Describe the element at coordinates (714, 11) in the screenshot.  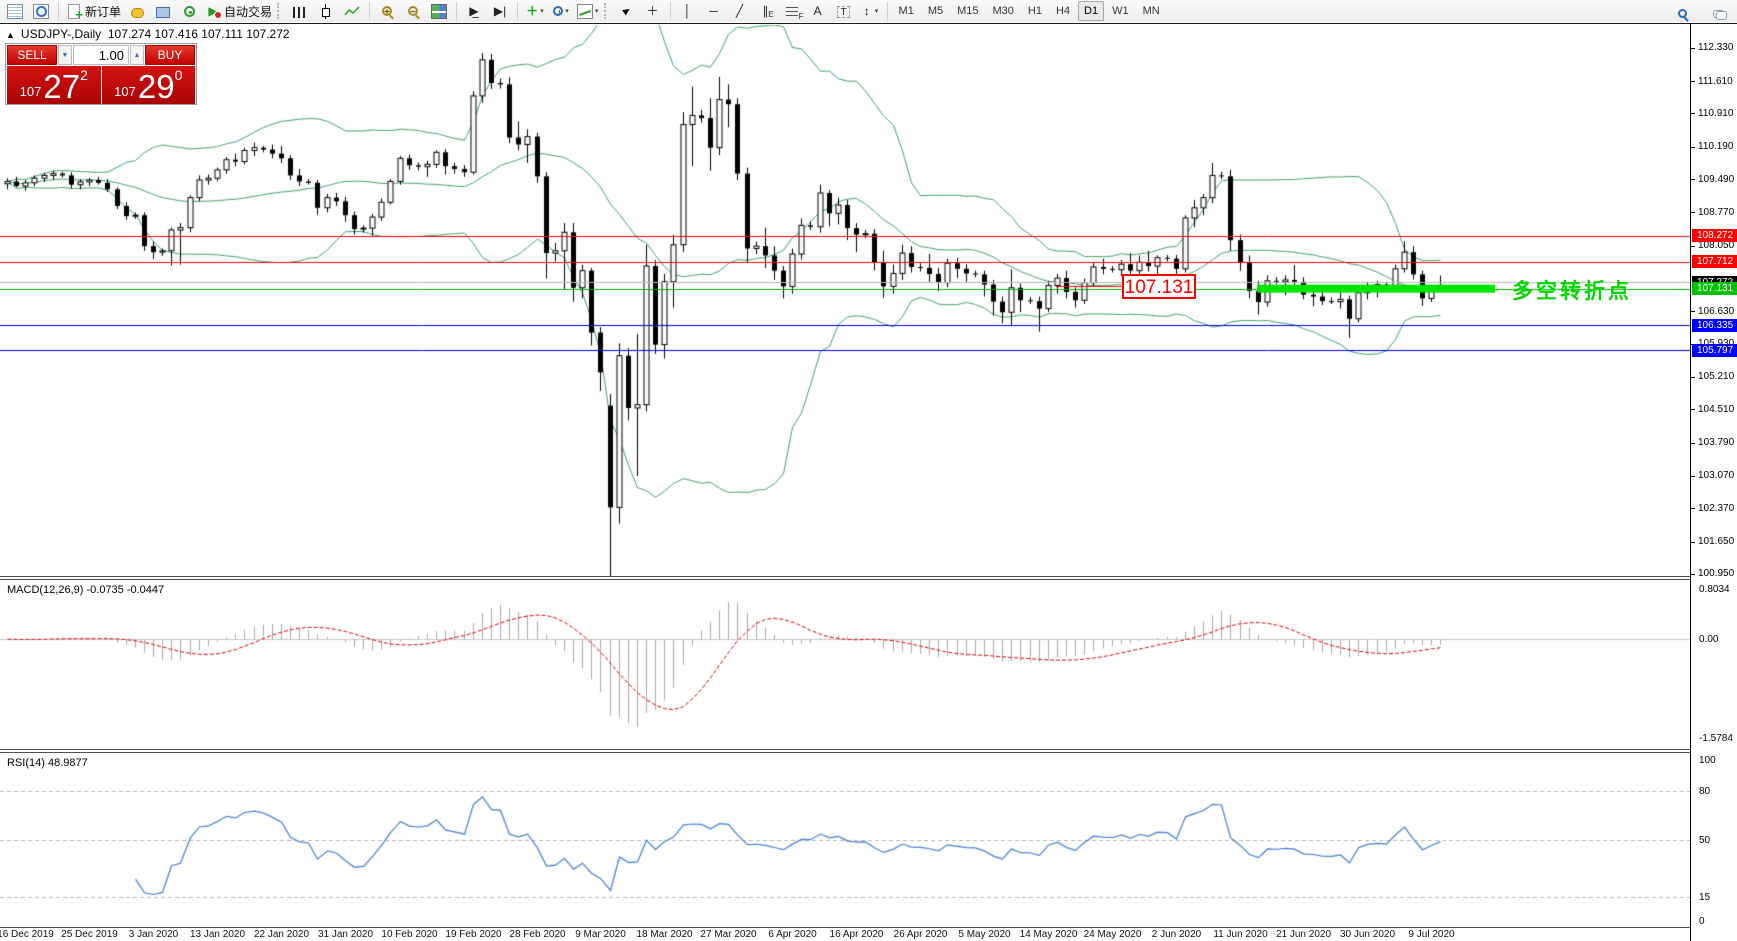
I see `horizontal-line-button: ─` at that location.